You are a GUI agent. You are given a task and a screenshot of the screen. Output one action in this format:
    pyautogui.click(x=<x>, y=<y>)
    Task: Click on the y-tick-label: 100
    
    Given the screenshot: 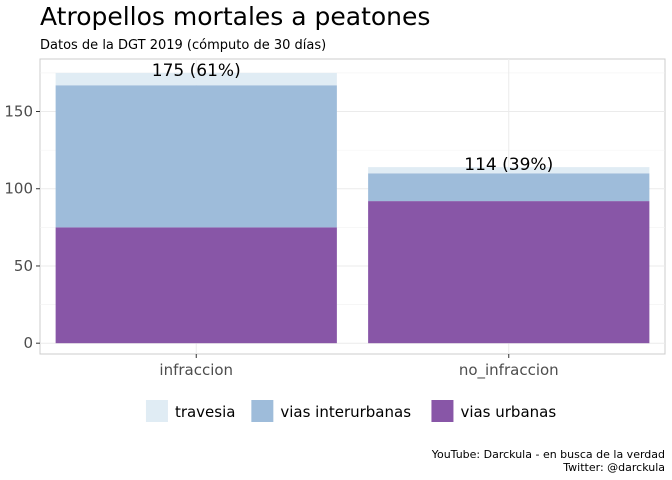 What is the action you would take?
    pyautogui.click(x=18, y=189)
    